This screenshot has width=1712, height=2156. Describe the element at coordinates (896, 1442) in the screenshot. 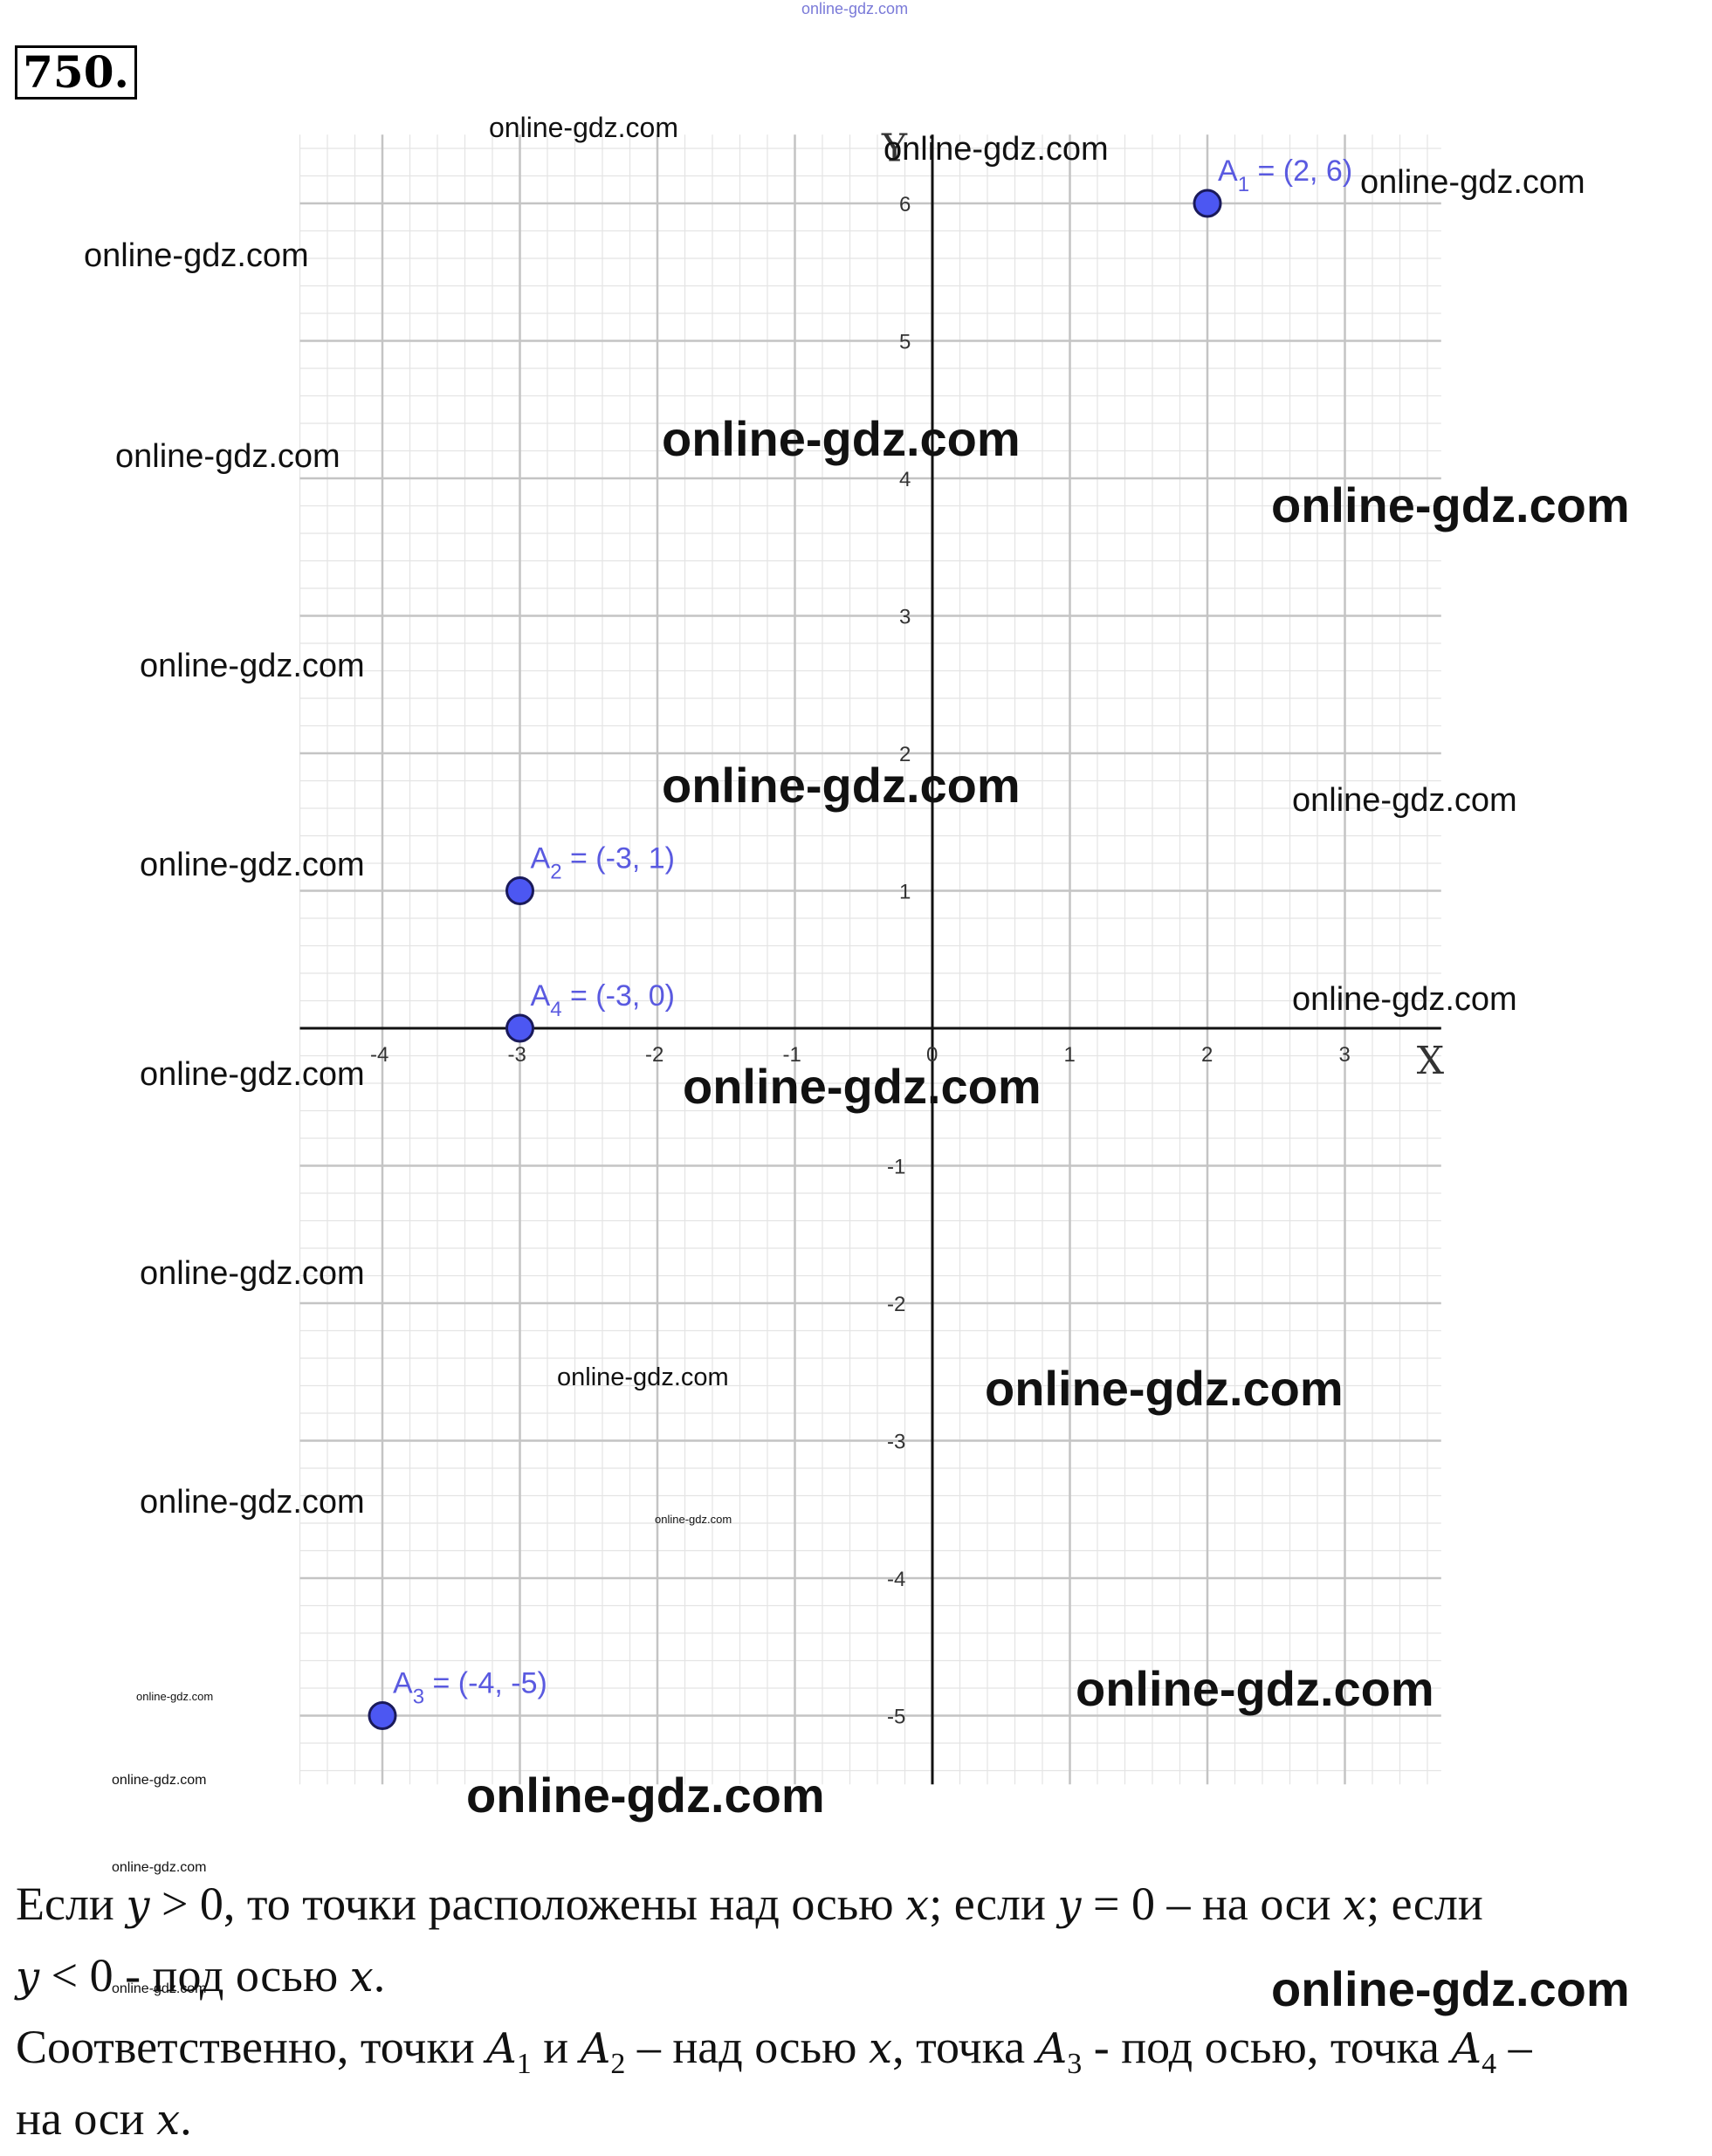

I see `y-tick-label: -3` at that location.